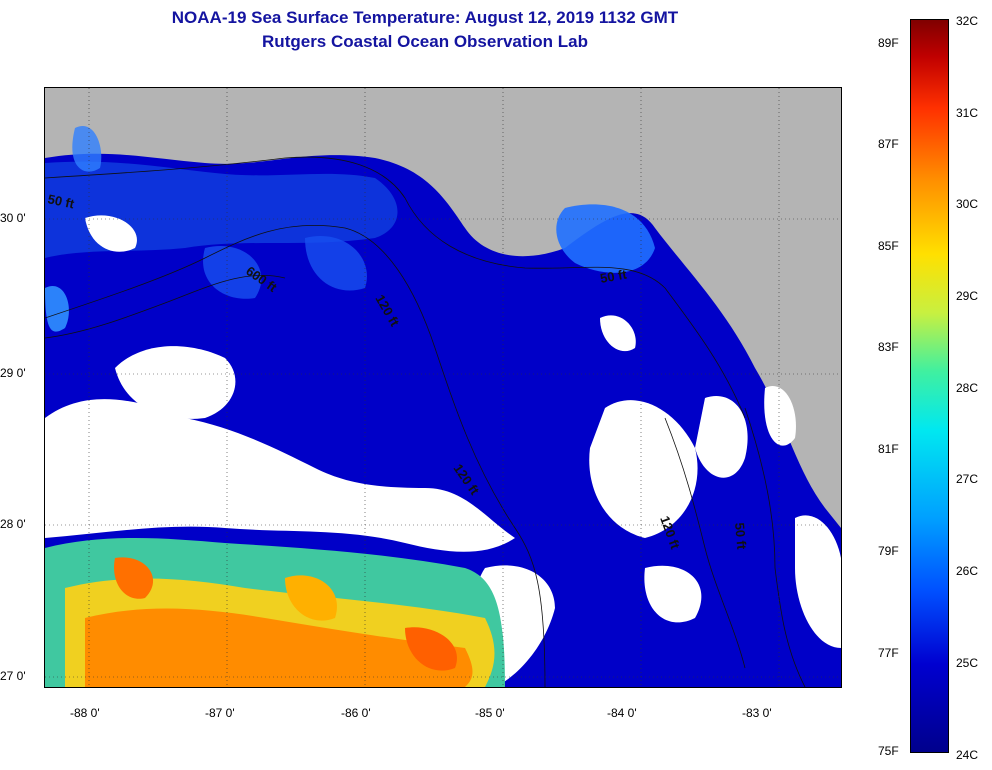  What do you see at coordinates (279, 647) in the screenshot?
I see `warm-water-hot` at bounding box center [279, 647].